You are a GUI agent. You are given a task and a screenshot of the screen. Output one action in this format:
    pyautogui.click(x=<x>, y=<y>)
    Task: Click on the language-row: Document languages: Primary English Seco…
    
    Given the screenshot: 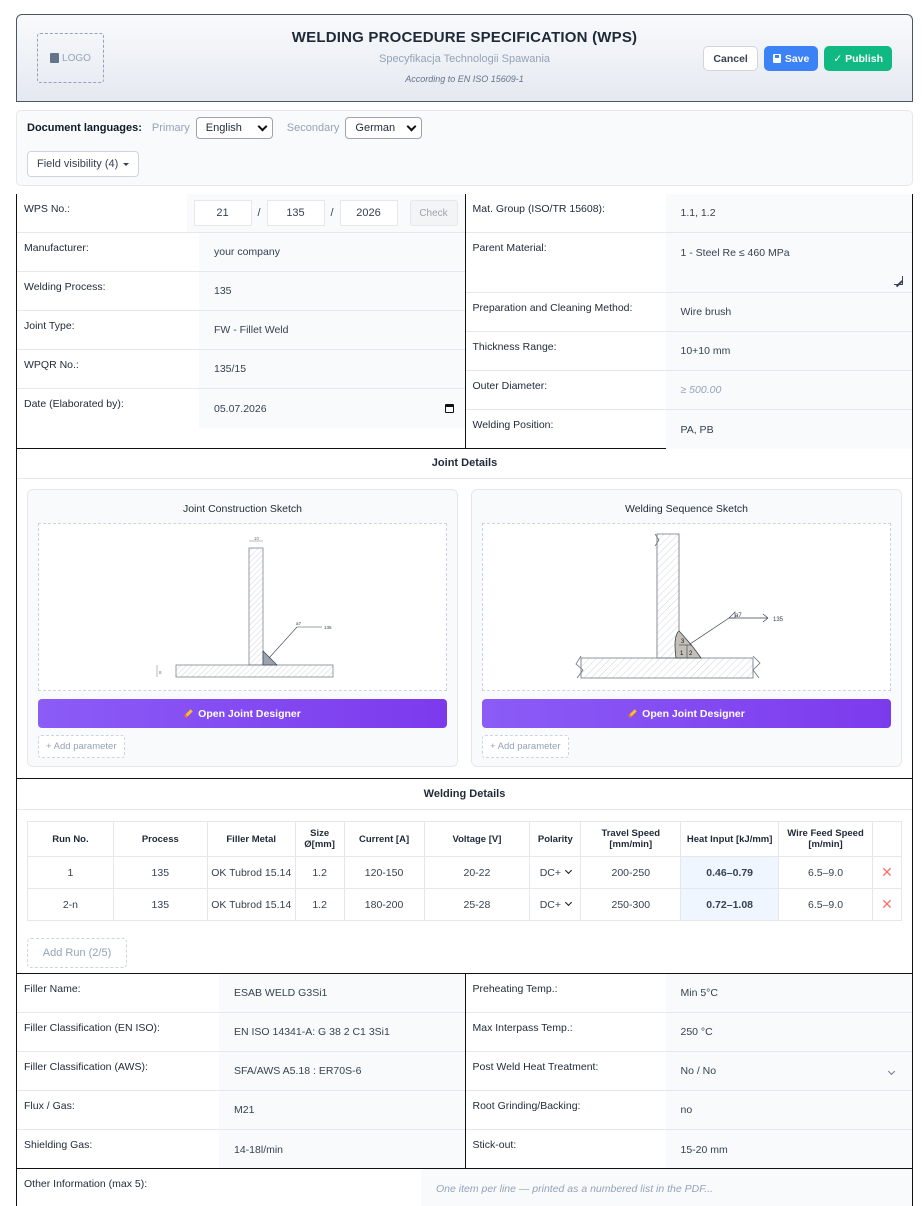 What is the action you would take?
    pyautogui.click(x=225, y=128)
    